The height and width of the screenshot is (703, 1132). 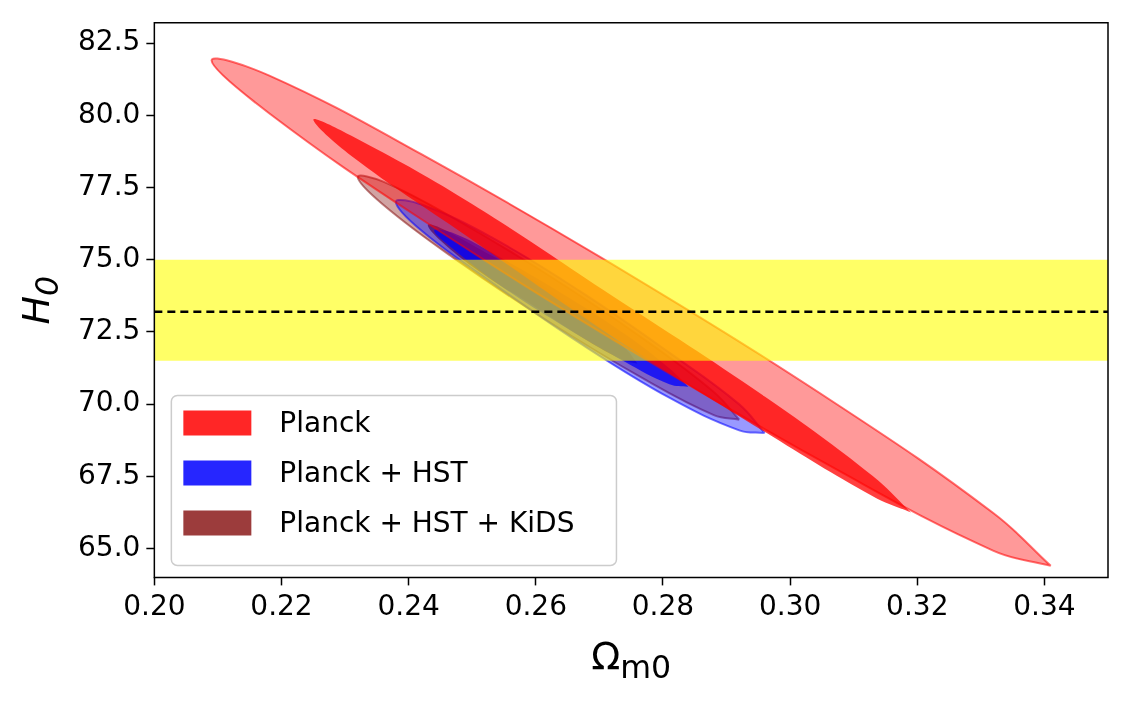 What do you see at coordinates (1044, 606) in the screenshot?
I see `x-tick-label: 0.34` at bounding box center [1044, 606].